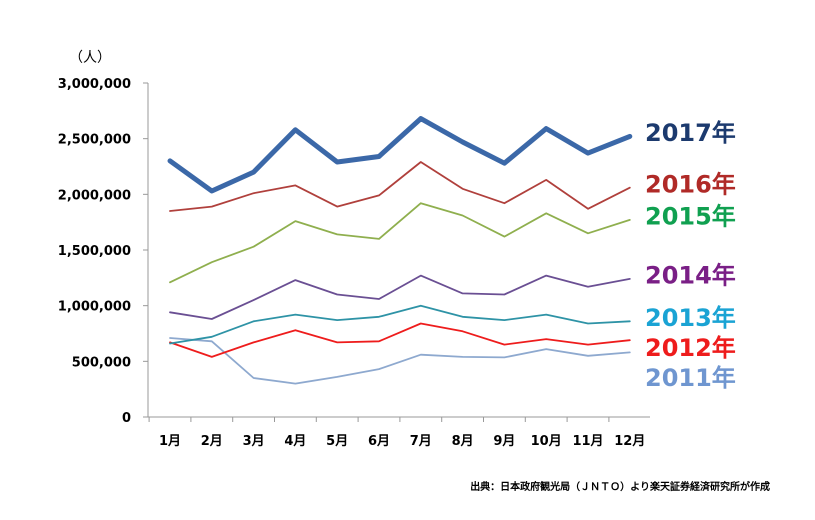 This screenshot has width=815, height=520. What do you see at coordinates (94, 251) in the screenshot?
I see `y-tick-label: 1,500,000` at bounding box center [94, 251].